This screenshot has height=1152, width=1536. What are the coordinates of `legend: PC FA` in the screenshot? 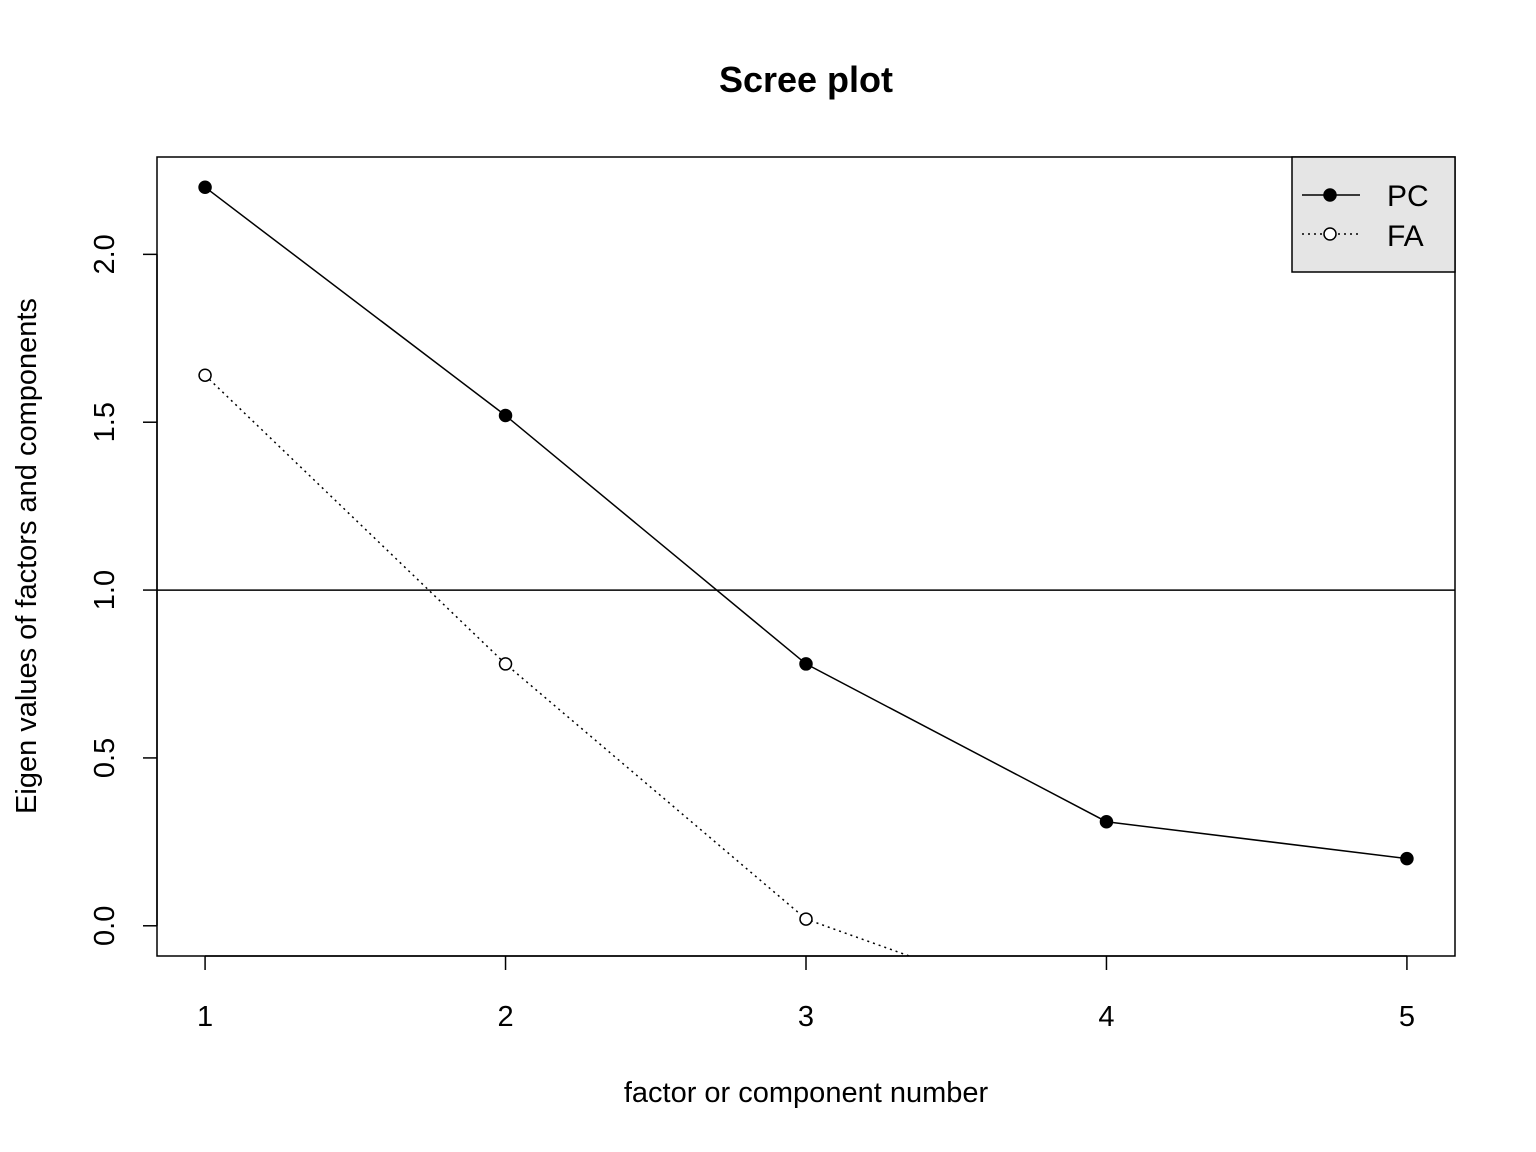 It's located at (1373, 214).